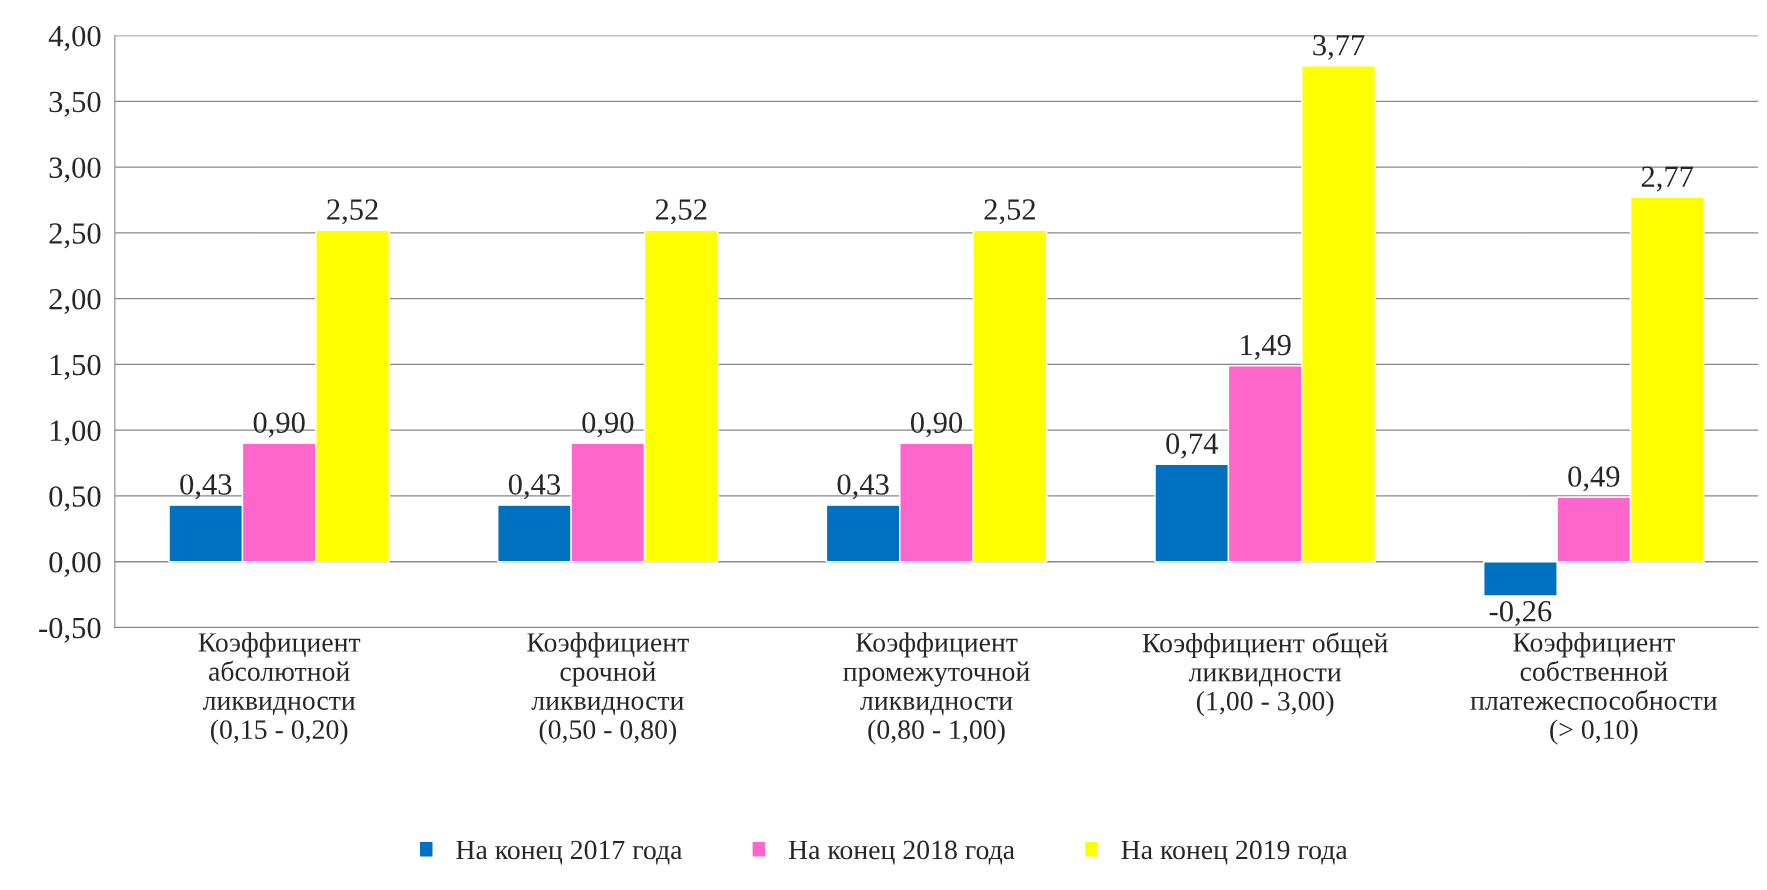  What do you see at coordinates (1192, 446) in the screenshot?
I see `data-label: 0,74` at bounding box center [1192, 446].